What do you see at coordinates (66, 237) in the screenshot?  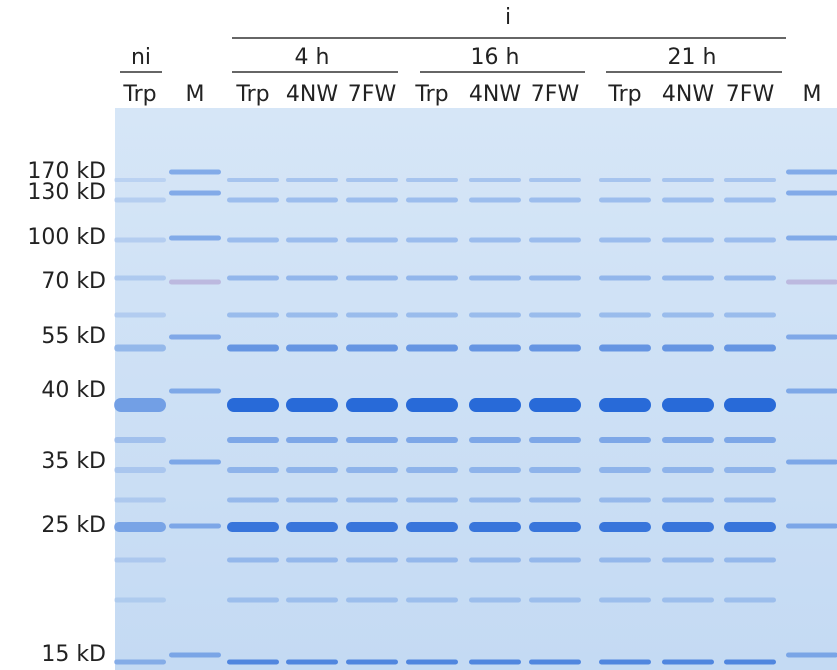 I see `marker-label: 100 kD` at bounding box center [66, 237].